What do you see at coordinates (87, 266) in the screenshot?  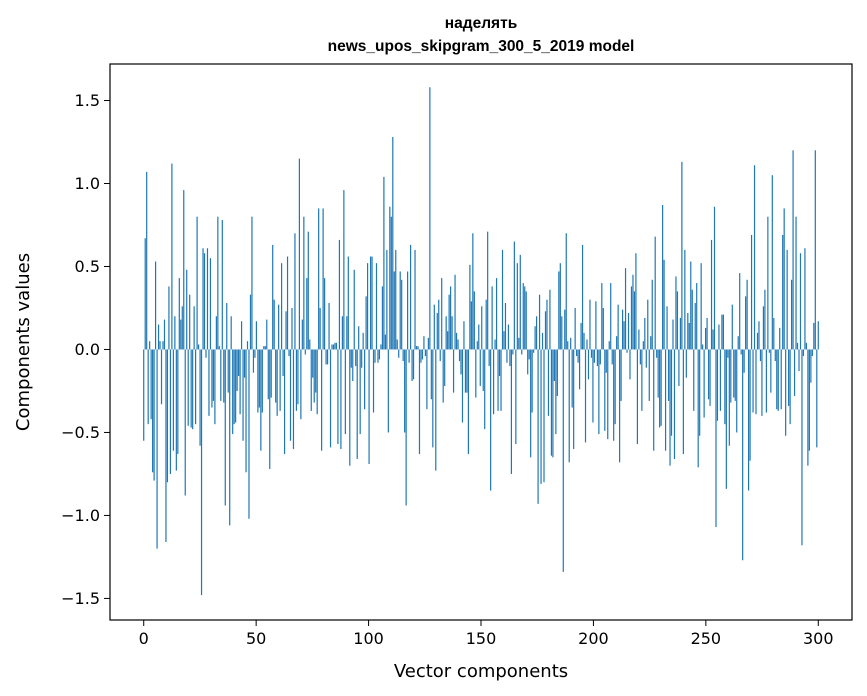 I see `y-tick-label: 0.5` at bounding box center [87, 266].